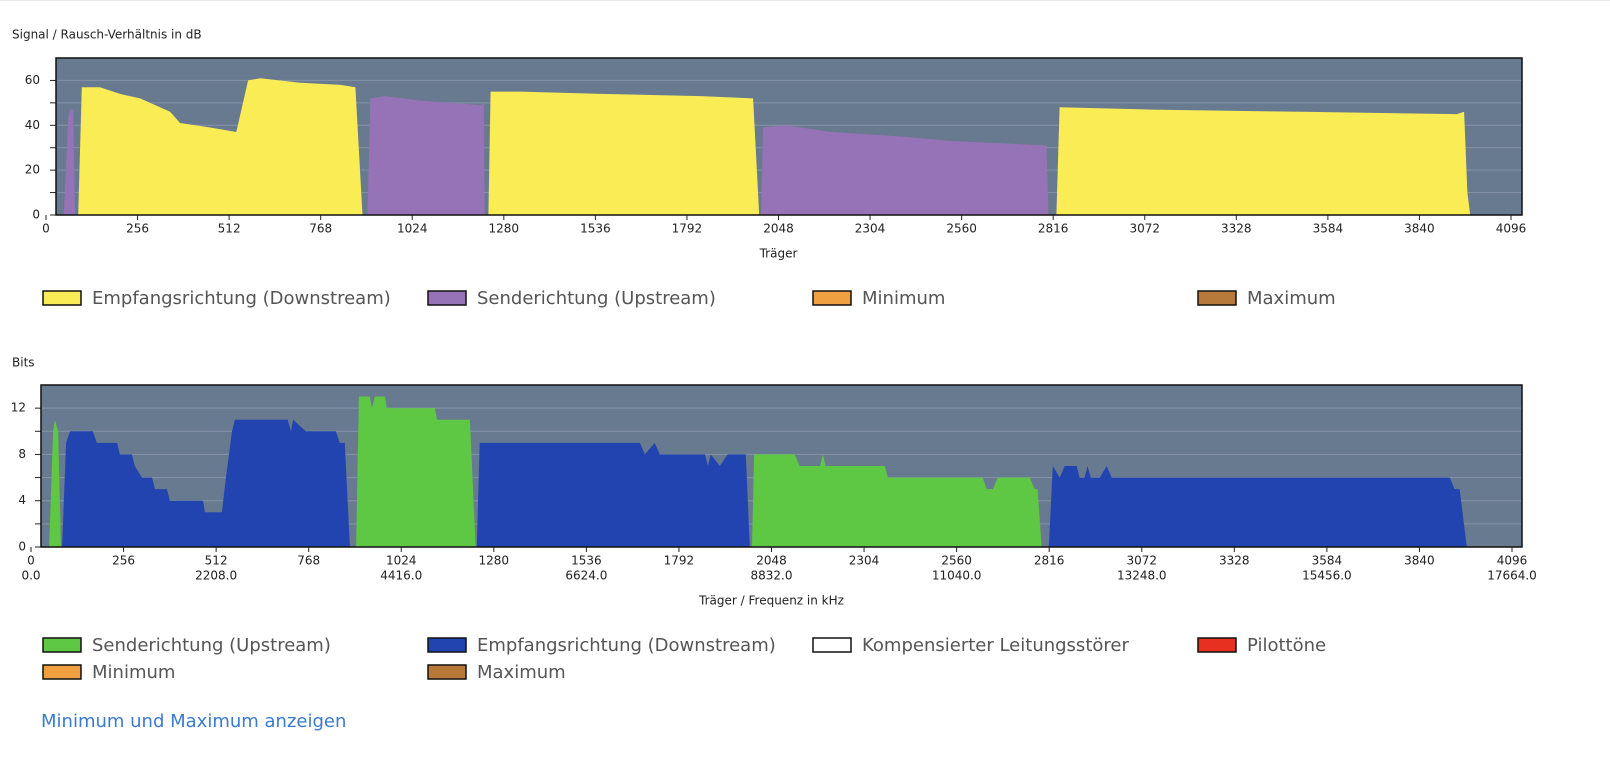 Image resolution: width=1610 pixels, height=776 pixels. Describe the element at coordinates (1512, 576) in the screenshot. I see `x2-tick-label: 17664.0` at that location.